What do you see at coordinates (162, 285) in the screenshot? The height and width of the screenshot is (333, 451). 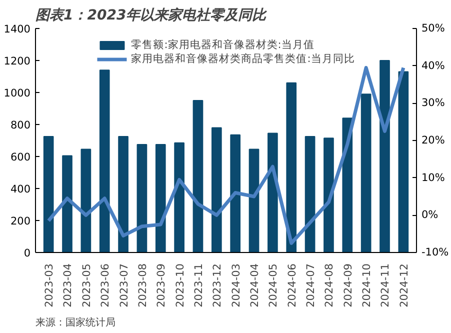 I see `x-tick-label: 2023-09` at bounding box center [162, 285].